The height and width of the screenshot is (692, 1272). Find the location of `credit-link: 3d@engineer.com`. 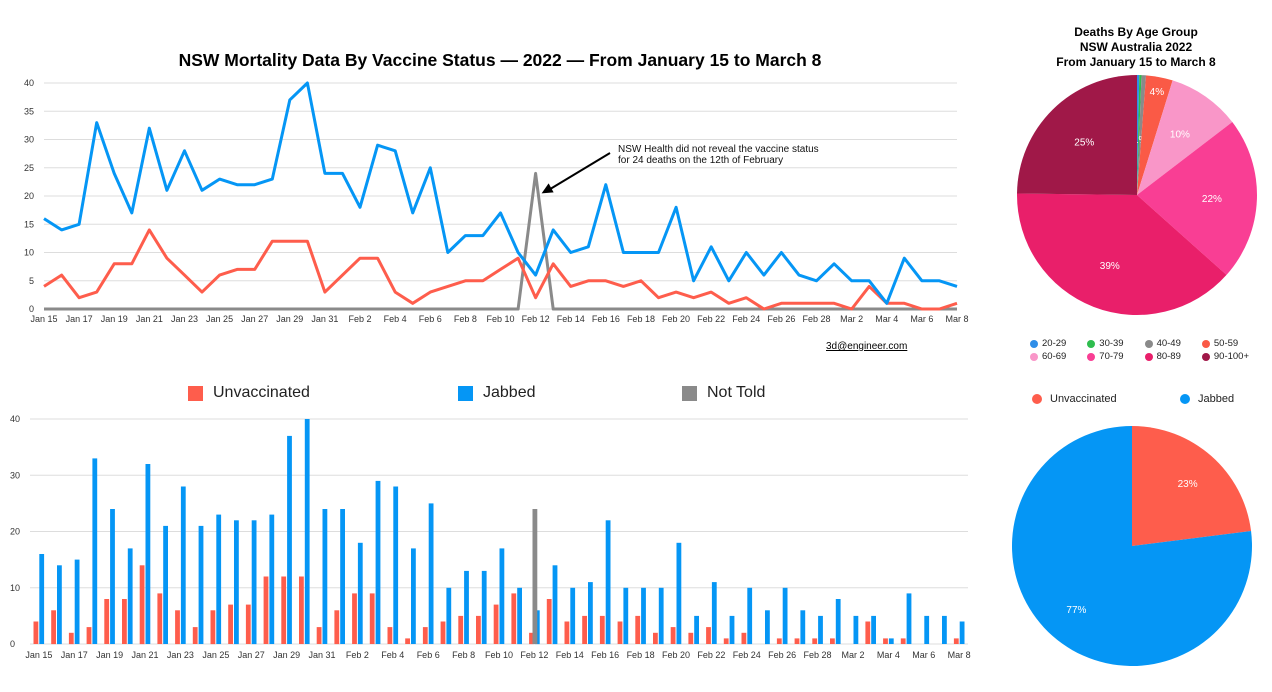

credit-link: 3d@engineer.com is located at coordinates (867, 346).